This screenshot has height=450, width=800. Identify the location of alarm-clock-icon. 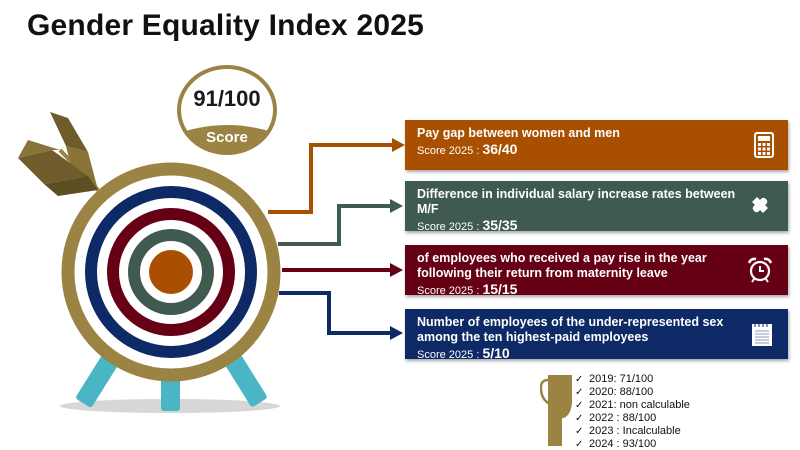
(760, 270).